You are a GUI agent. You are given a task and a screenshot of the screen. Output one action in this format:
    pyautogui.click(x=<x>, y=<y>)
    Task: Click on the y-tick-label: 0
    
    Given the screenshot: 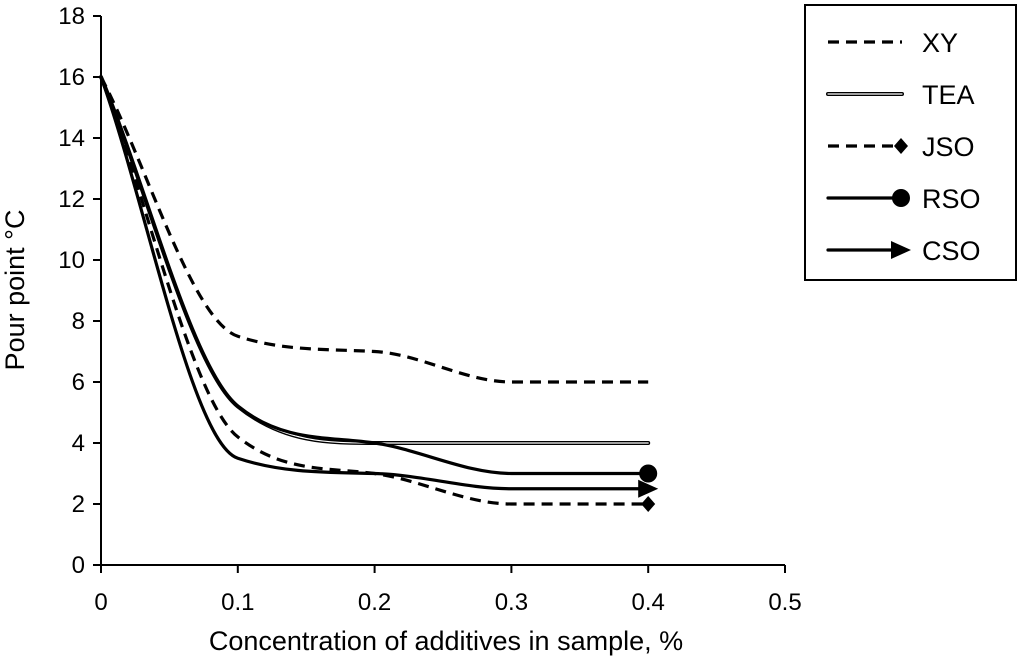 What is the action you would take?
    pyautogui.click(x=78, y=565)
    